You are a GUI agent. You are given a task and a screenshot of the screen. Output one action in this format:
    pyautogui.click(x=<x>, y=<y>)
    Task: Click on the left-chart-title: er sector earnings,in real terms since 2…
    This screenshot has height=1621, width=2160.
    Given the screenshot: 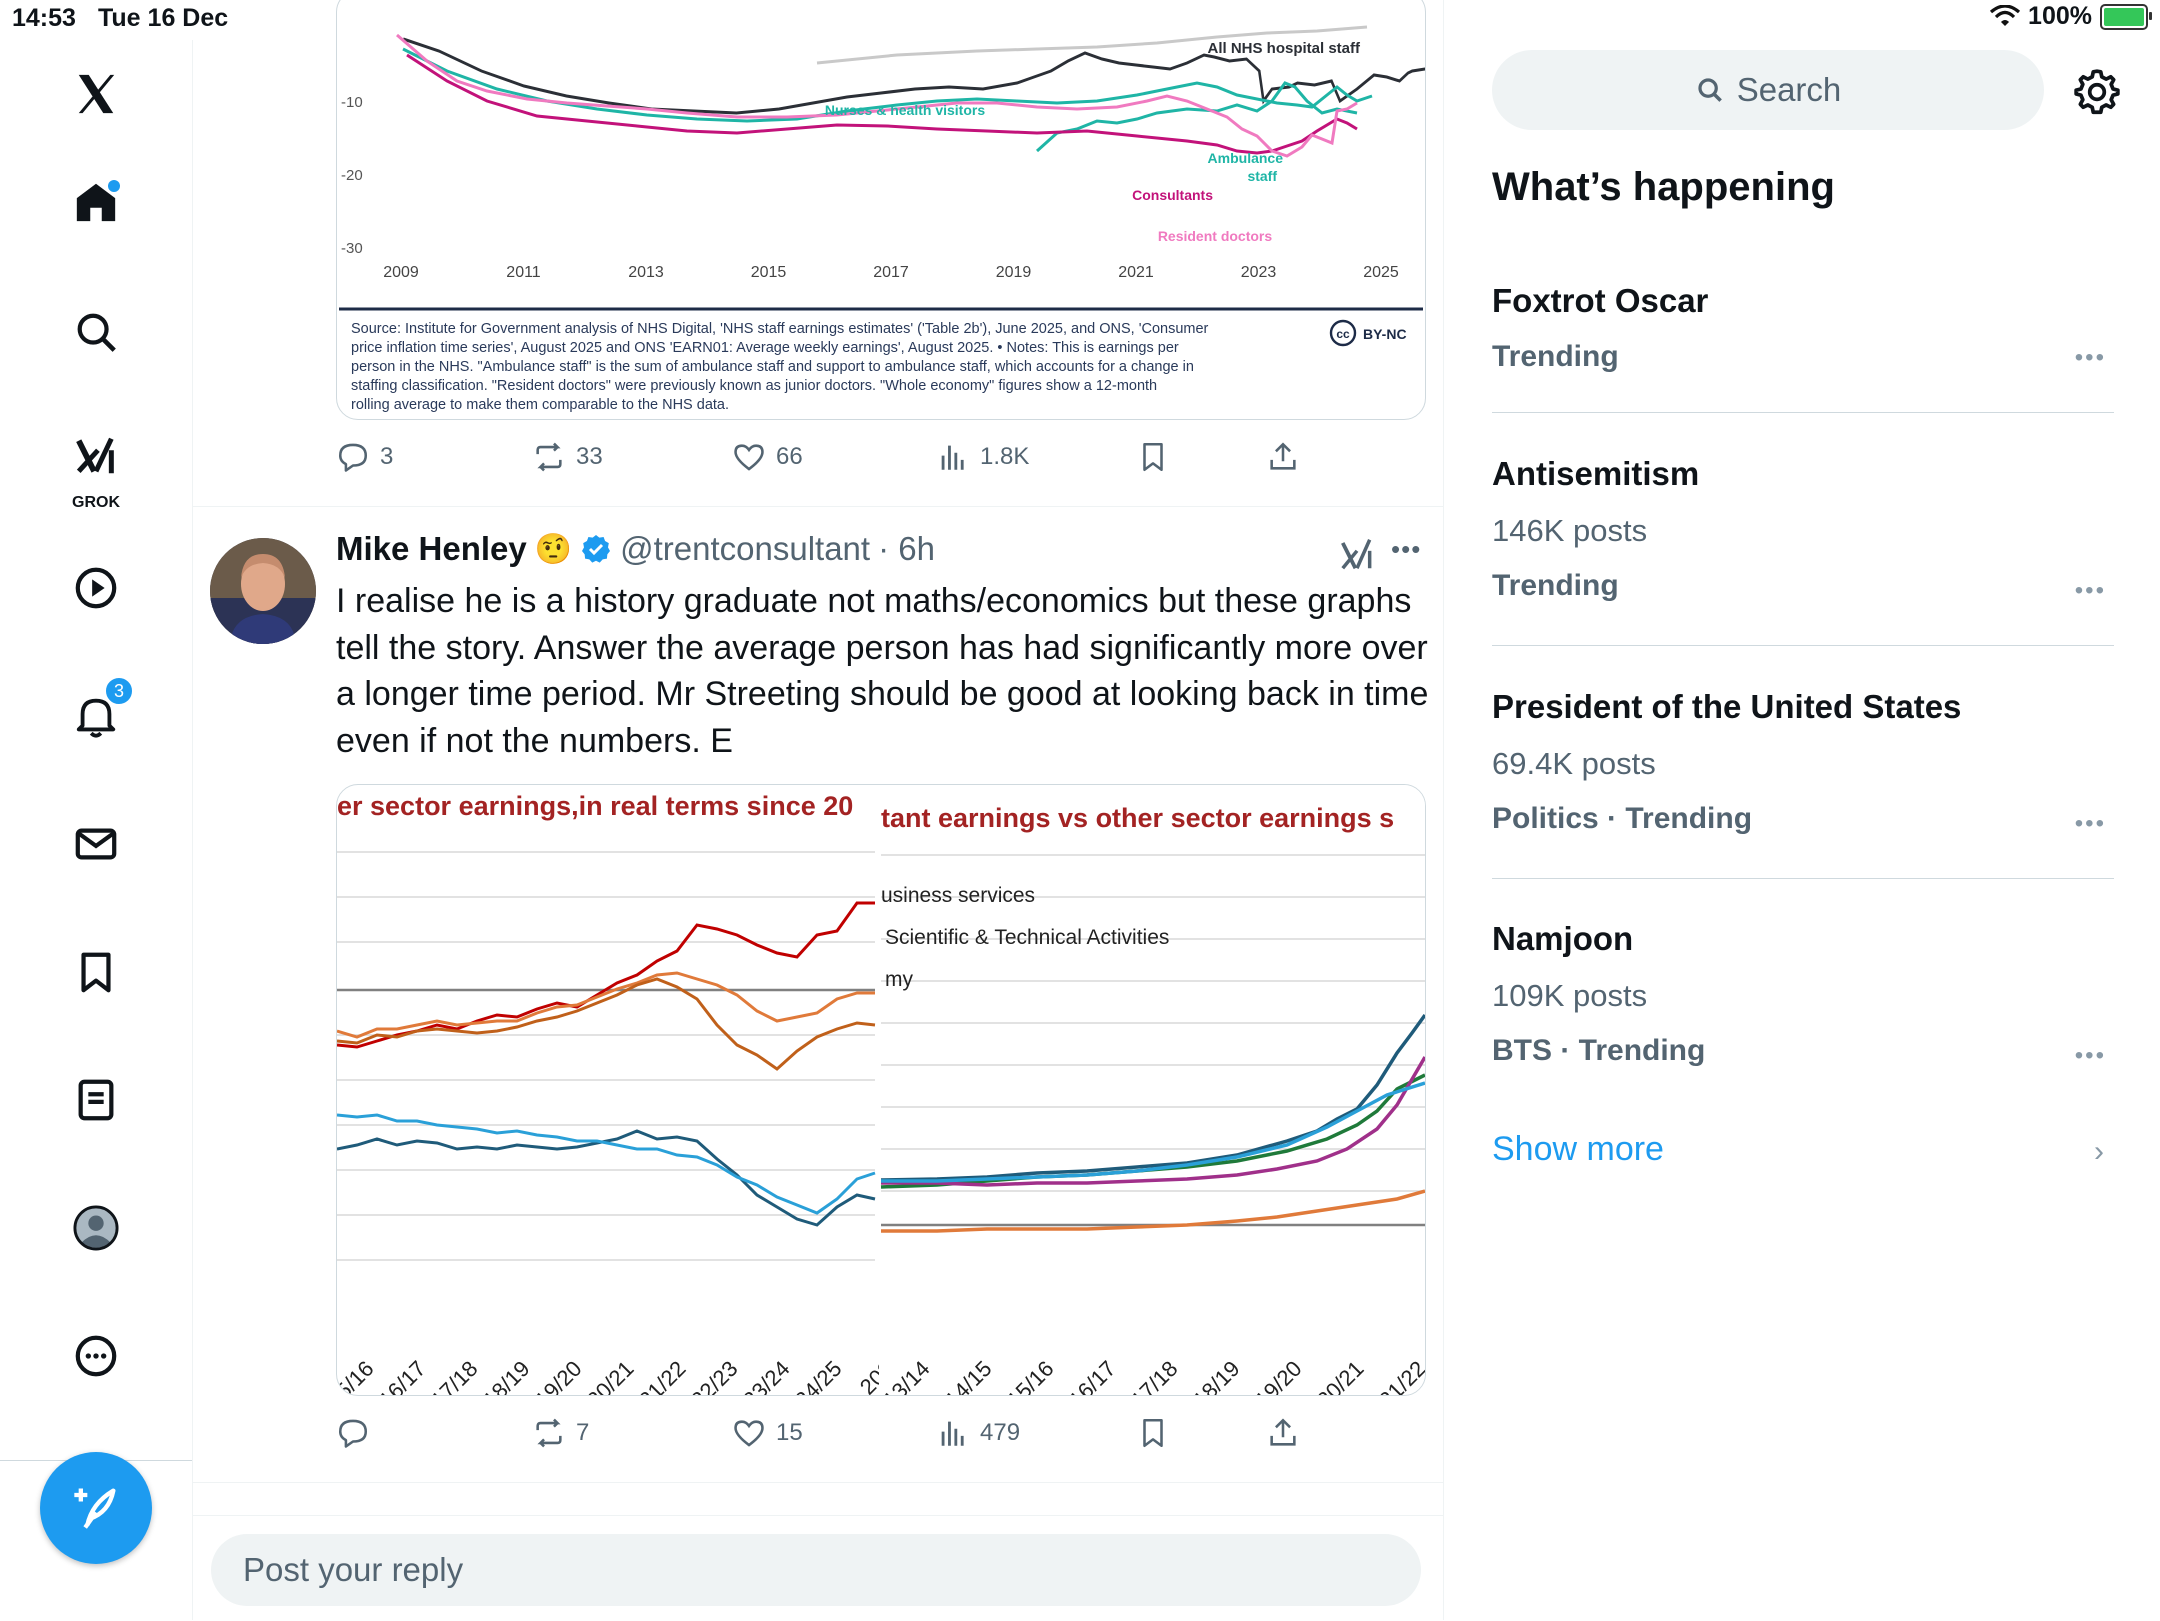 What is the action you would take?
    pyautogui.click(x=595, y=806)
    